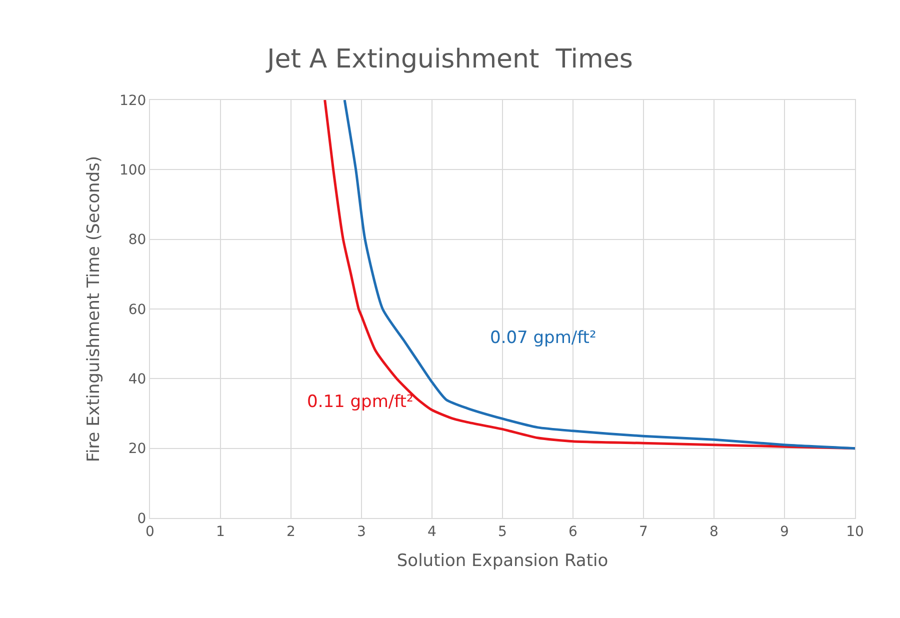  Describe the element at coordinates (94, 309) in the screenshot. I see `y-axis-title: Fire Extinguishment Time (Seconds)` at that location.